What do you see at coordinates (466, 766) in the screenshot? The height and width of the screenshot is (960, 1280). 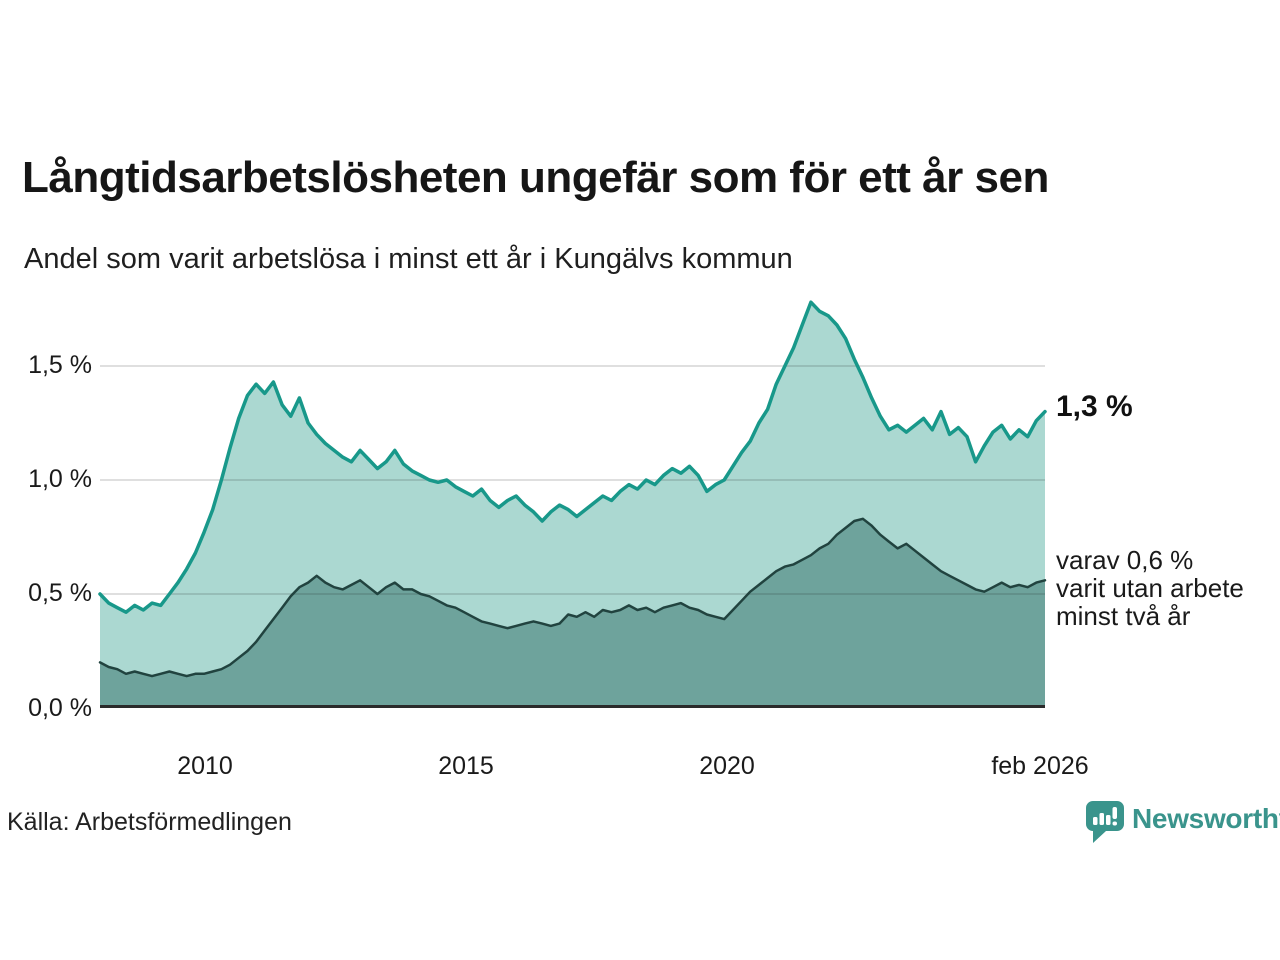 I see `x-tick-label: 2015` at bounding box center [466, 766].